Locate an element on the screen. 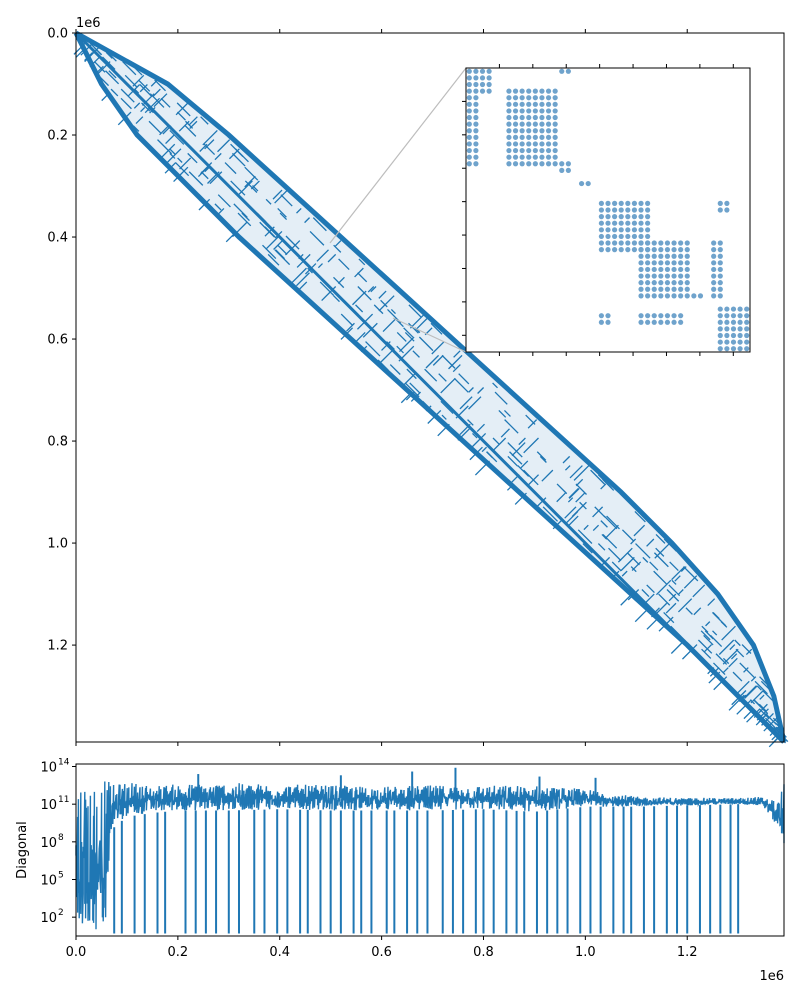 The width and height of the screenshot is (800, 1000). y-tick-label: 0.4 is located at coordinates (57, 238).